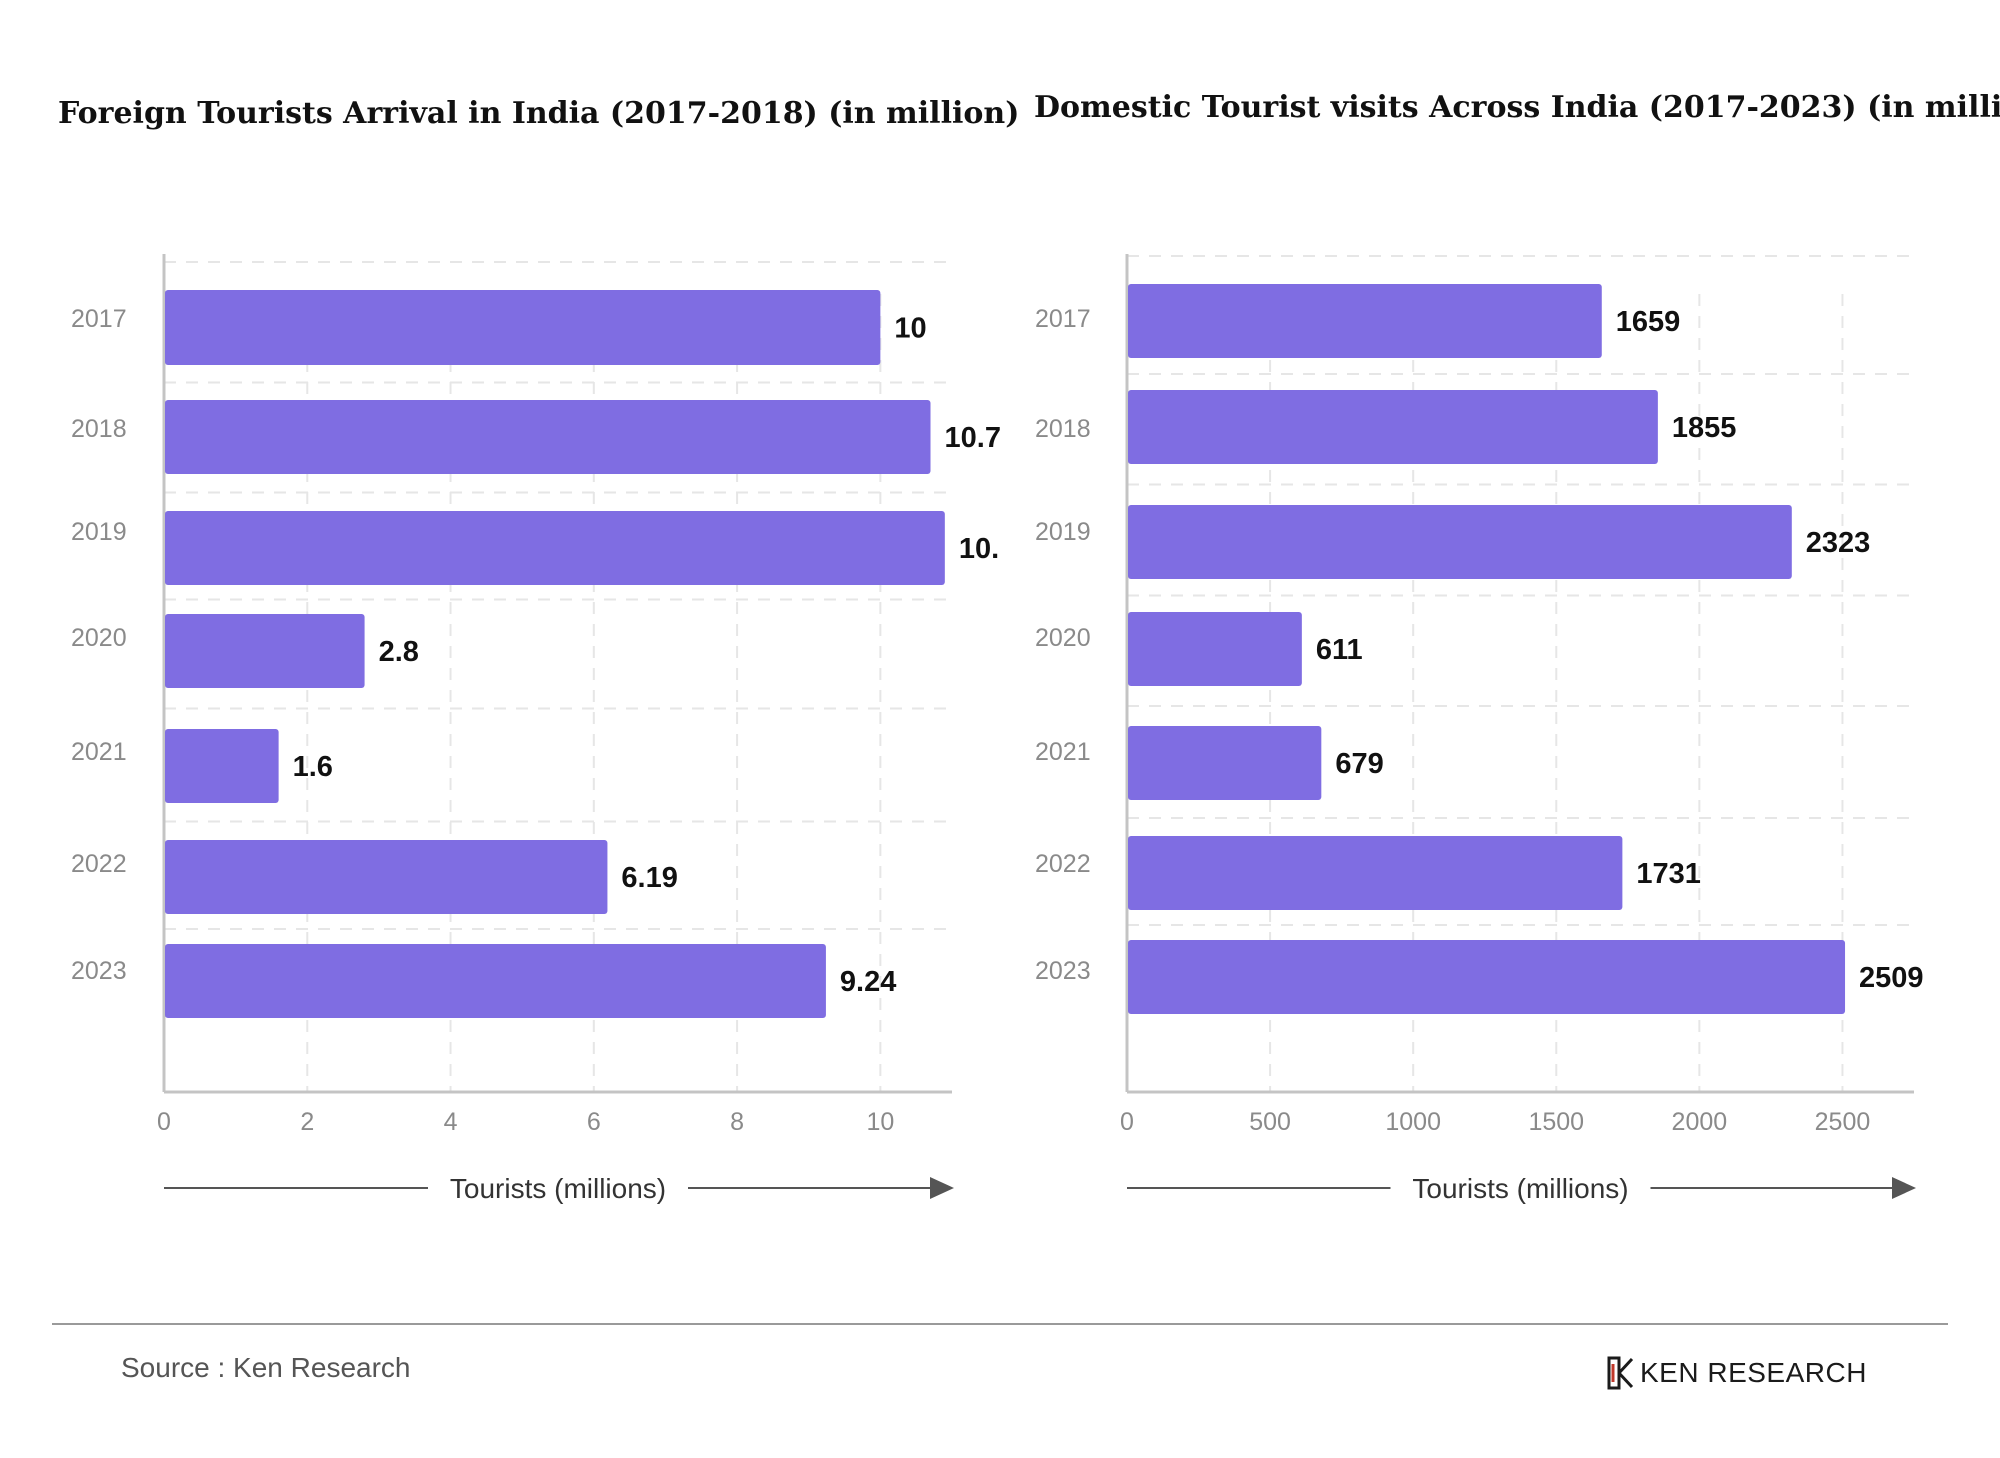 The width and height of the screenshot is (2000, 1458). Describe the element at coordinates (1904, 1188) in the screenshot. I see `domestic-axis-arrowhead-icon` at that location.